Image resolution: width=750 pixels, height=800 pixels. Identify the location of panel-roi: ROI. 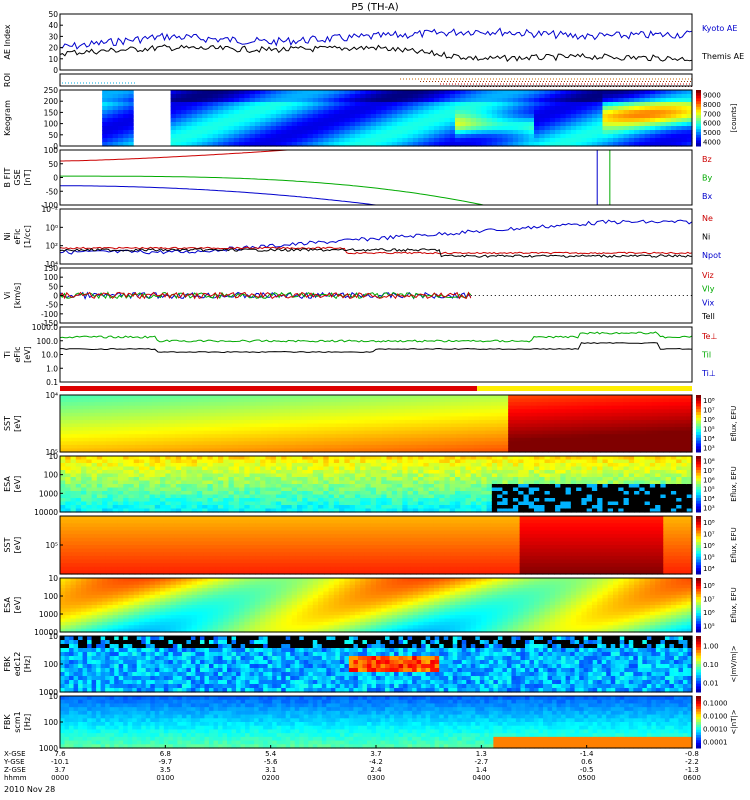
(347, 80).